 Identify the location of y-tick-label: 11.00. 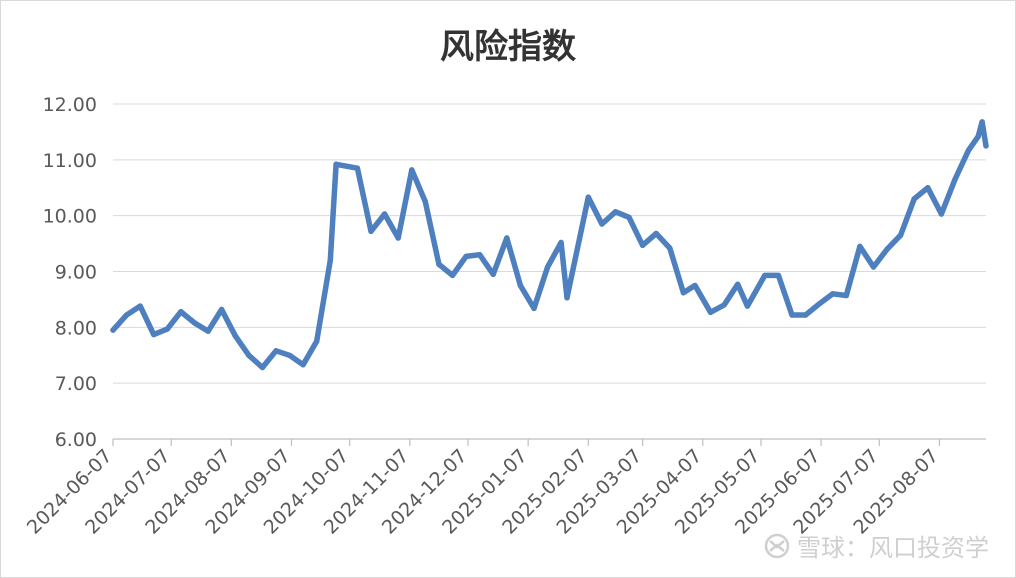
(70, 161).